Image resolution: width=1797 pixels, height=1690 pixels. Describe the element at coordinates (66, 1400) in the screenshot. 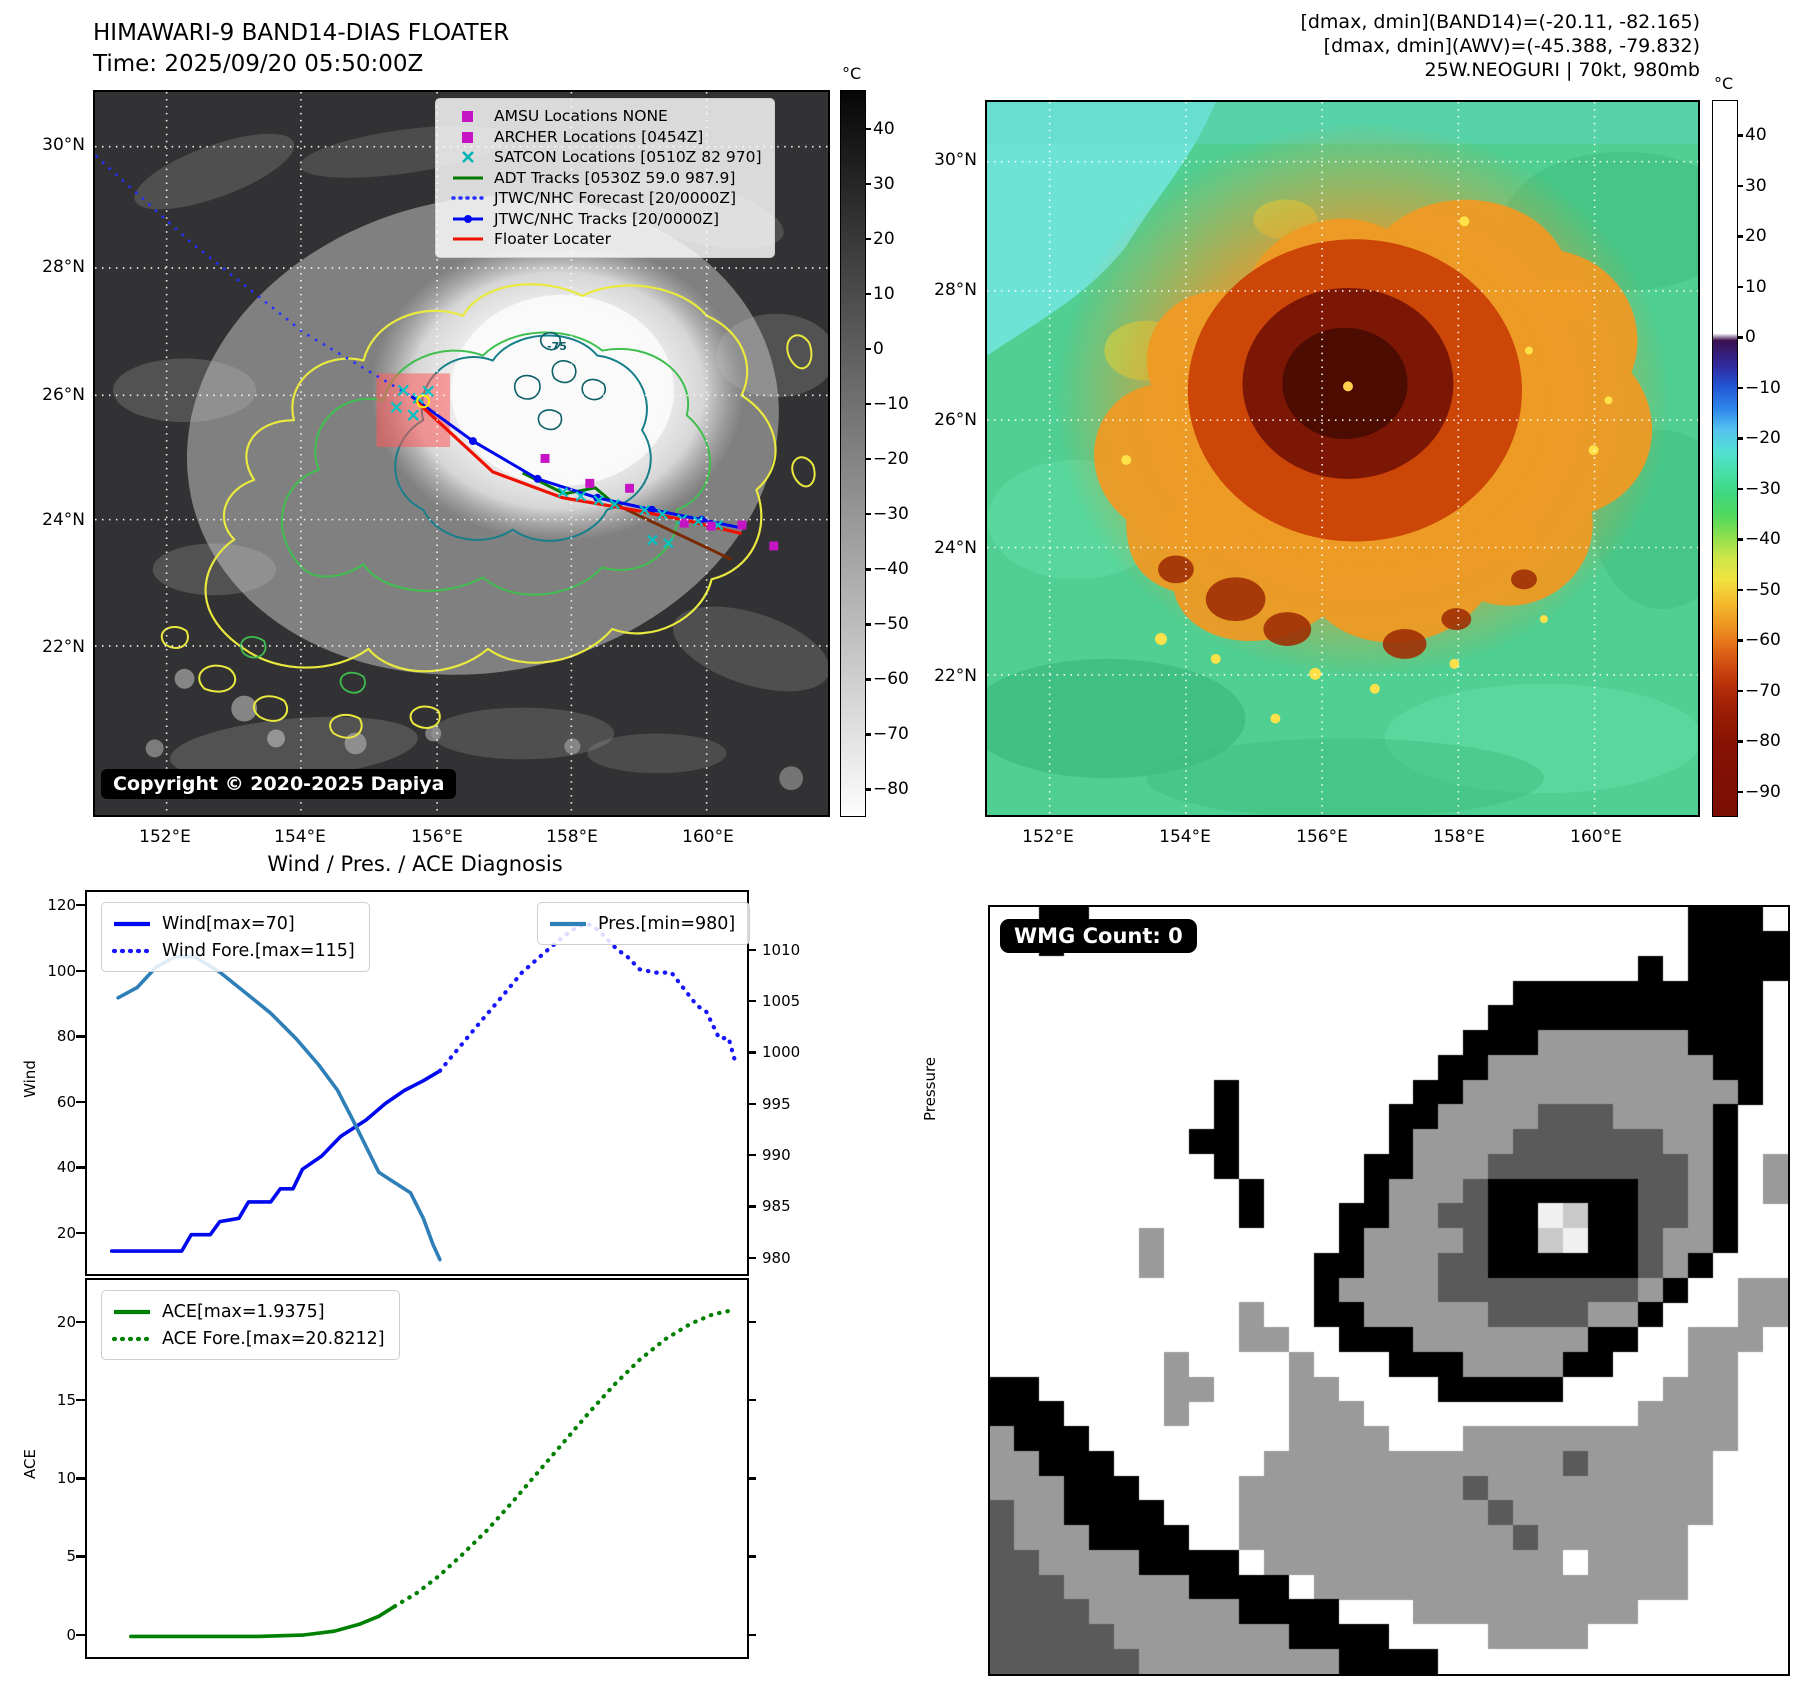

I see `ace-y-tick: 15` at that location.